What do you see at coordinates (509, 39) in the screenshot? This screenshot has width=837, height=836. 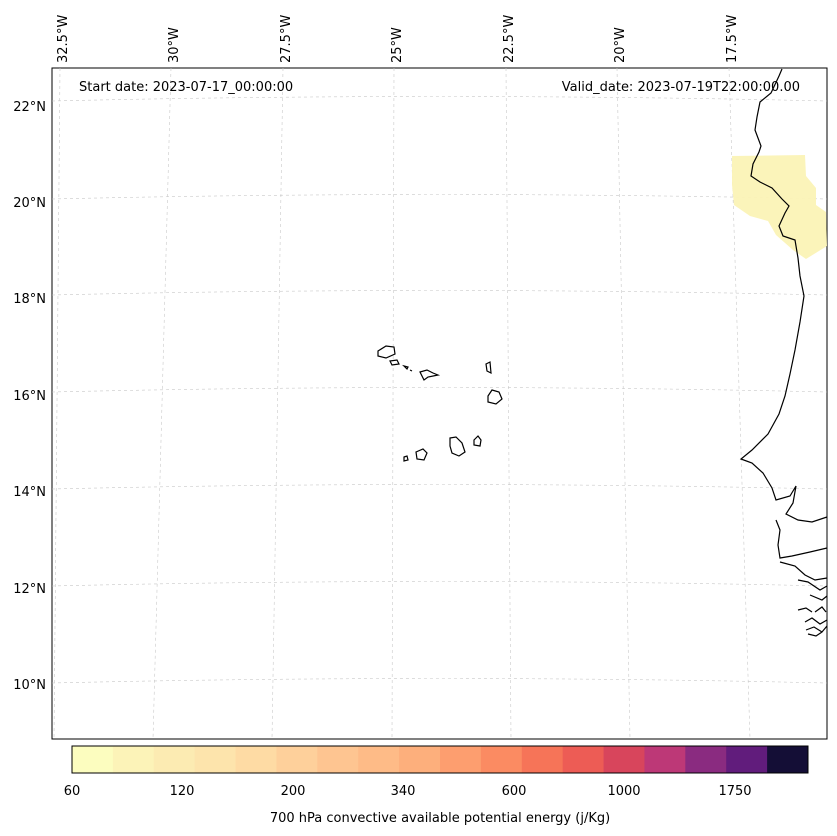 I see `lon-label: 22.5°W` at bounding box center [509, 39].